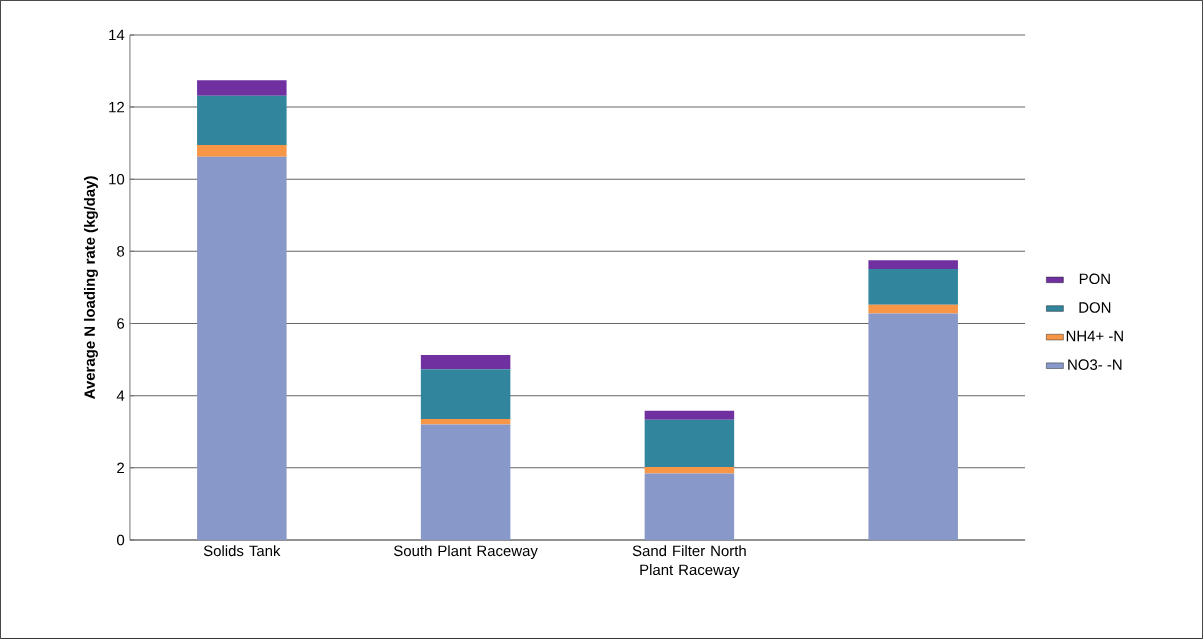 The height and width of the screenshot is (639, 1203). Describe the element at coordinates (466, 552) in the screenshot. I see `x-tick-label: South Plant Raceway` at that location.